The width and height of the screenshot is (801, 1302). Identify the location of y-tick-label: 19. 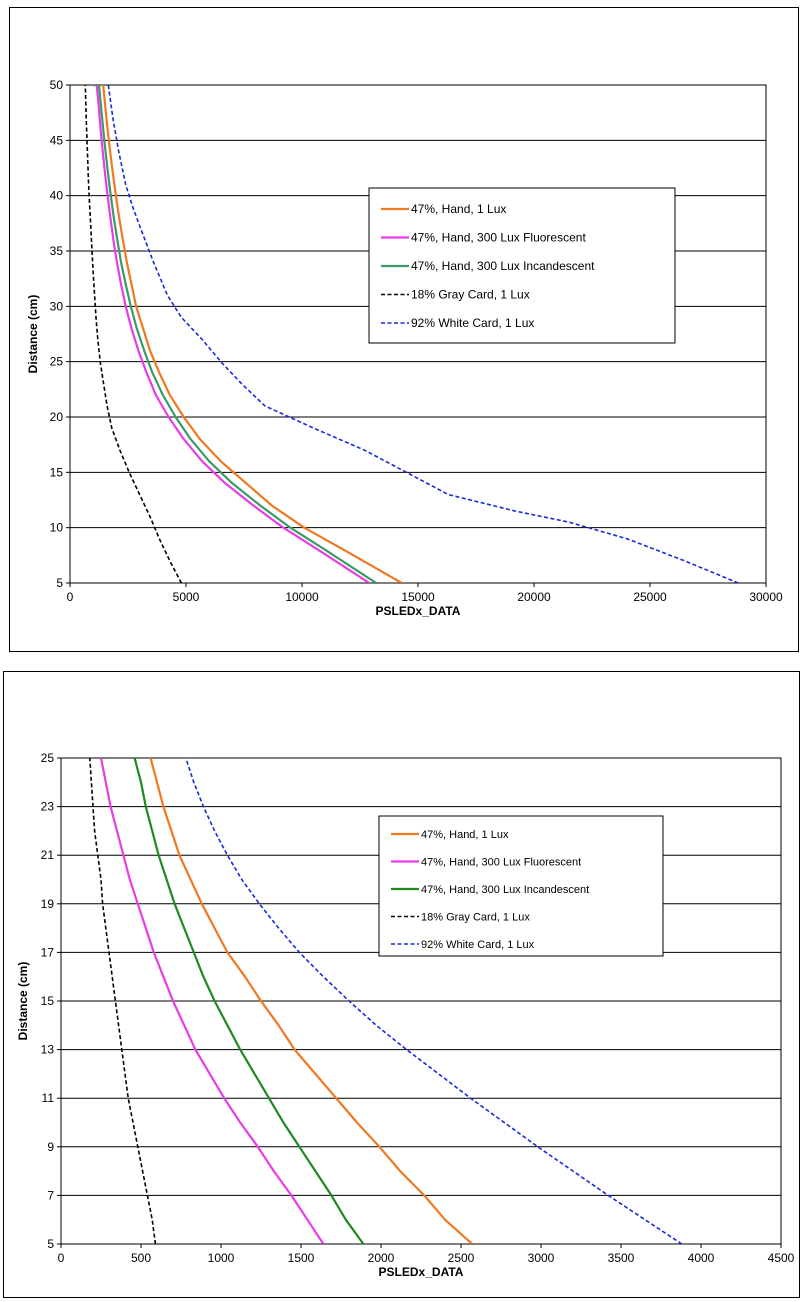
(48, 904).